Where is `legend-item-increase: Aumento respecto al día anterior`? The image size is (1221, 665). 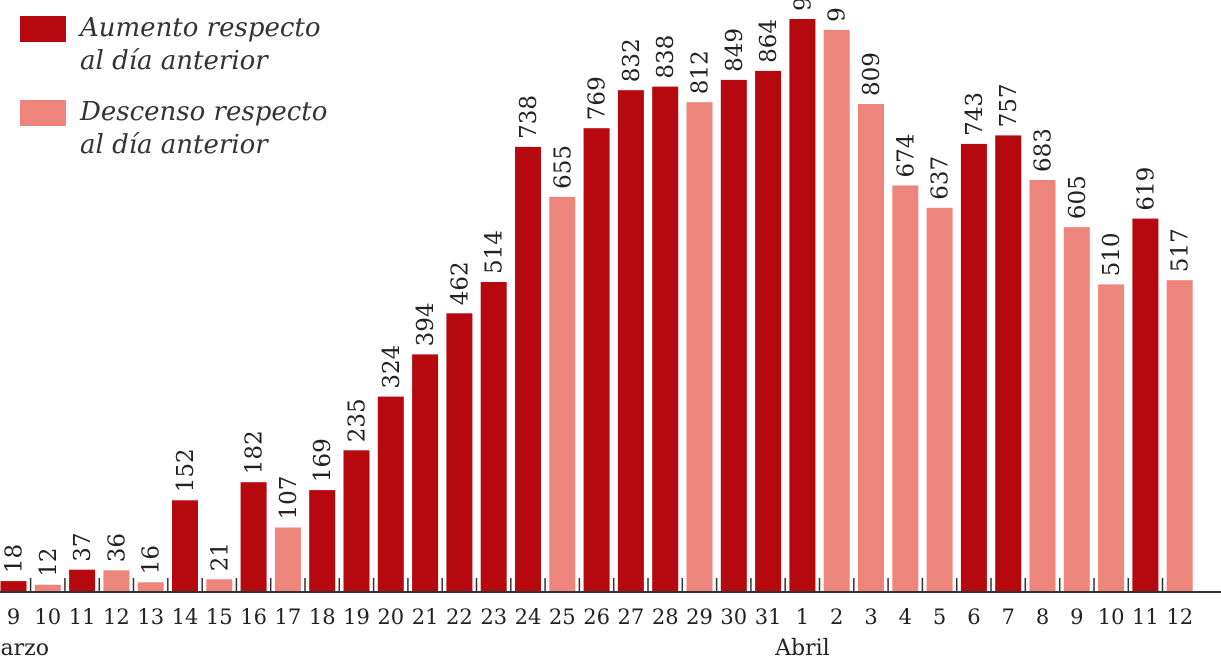 legend-item-increase: Aumento respecto al día anterior is located at coordinates (175, 45).